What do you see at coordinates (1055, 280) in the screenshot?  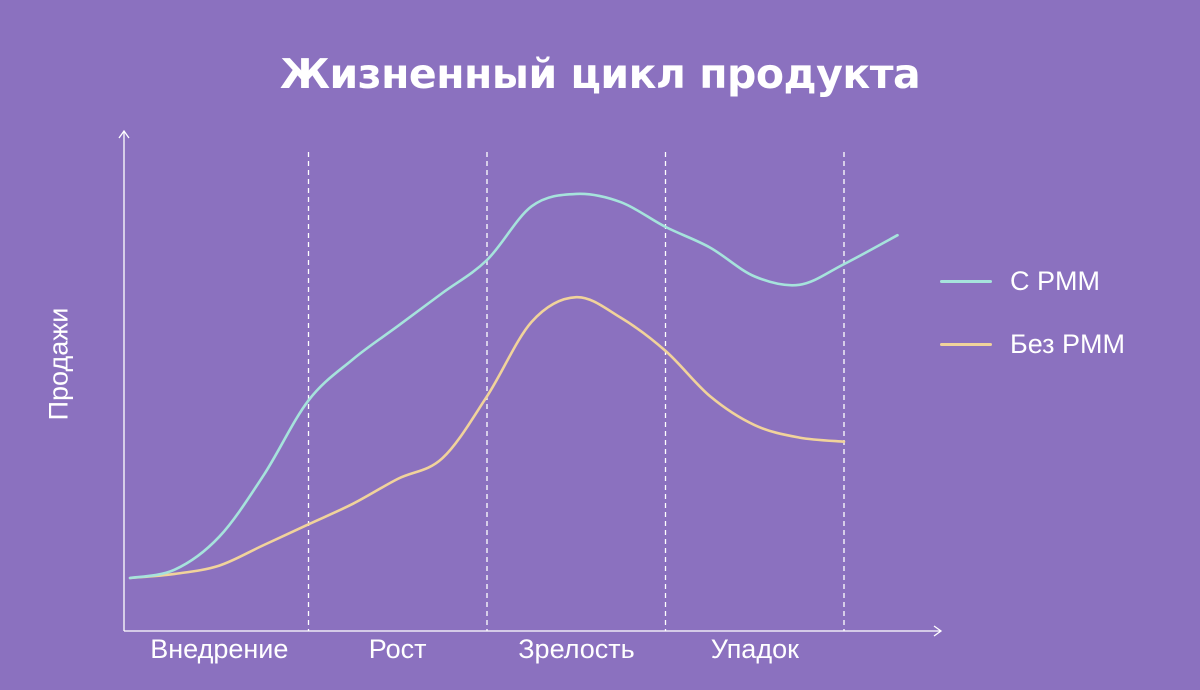 I see `legend-label-with-pmm: С PMM` at bounding box center [1055, 280].